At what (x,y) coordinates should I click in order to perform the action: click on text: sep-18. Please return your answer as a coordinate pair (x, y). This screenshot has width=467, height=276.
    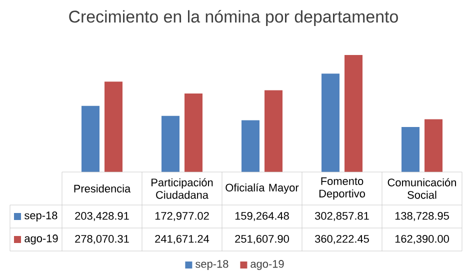
    Looking at the image, I should click on (212, 265).